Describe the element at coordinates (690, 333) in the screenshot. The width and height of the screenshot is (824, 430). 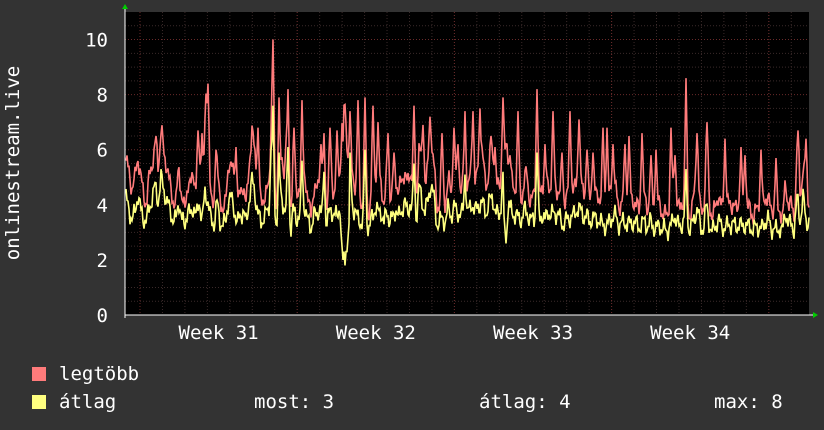
I see `x-tick-label: Week 34` at that location.